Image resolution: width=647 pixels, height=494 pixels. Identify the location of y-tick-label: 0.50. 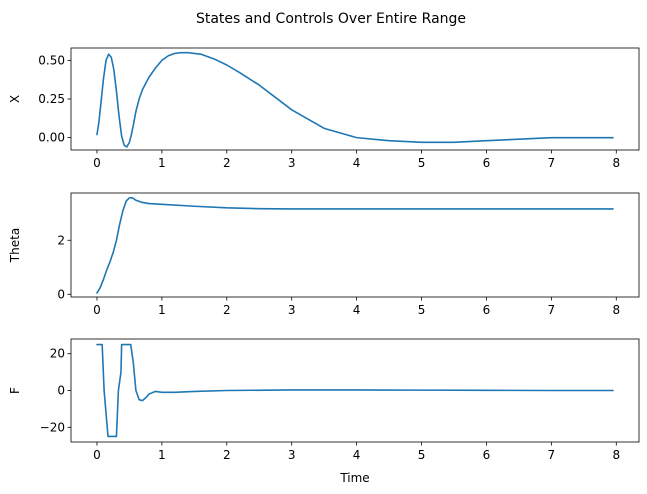
(51, 60).